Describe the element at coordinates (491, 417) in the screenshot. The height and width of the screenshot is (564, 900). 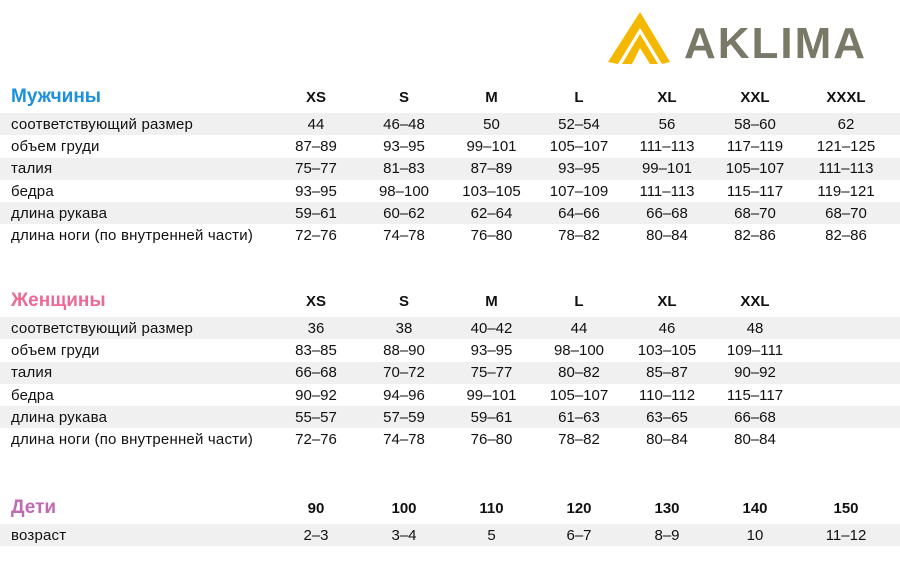
I see `table-cell: 59–61` at that location.